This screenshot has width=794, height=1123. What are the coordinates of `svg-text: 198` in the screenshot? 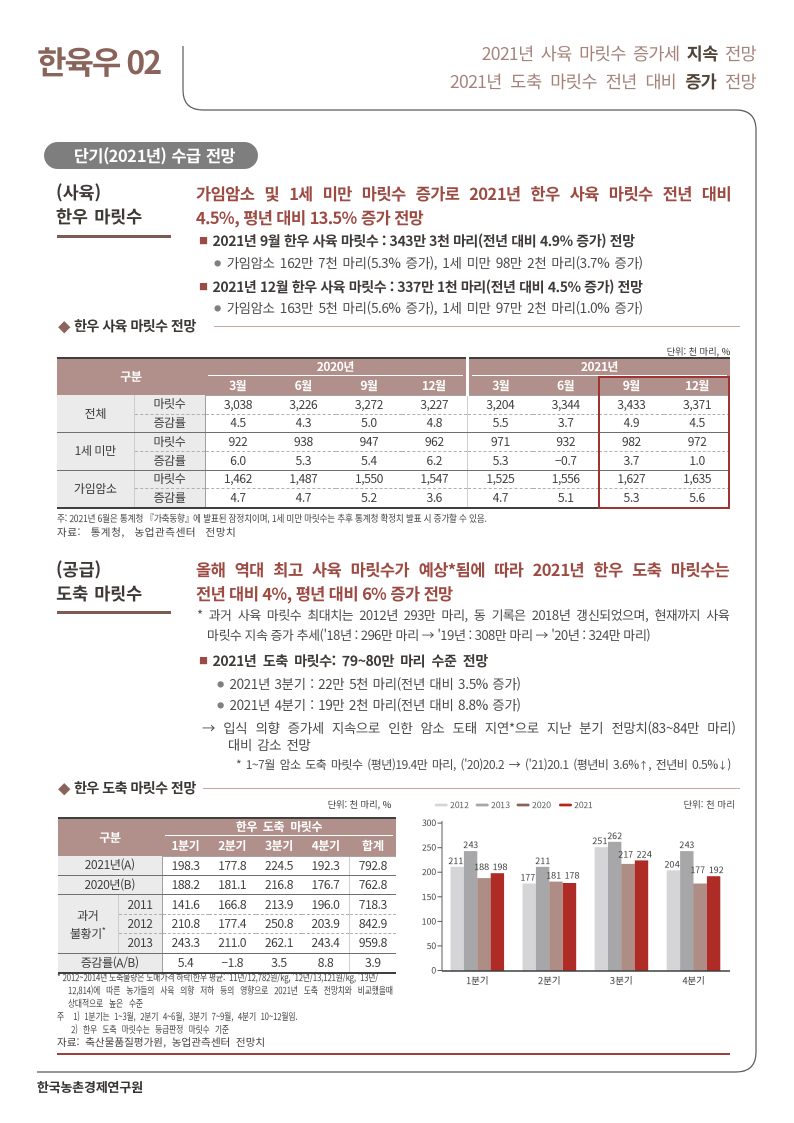 It's located at (499, 866).